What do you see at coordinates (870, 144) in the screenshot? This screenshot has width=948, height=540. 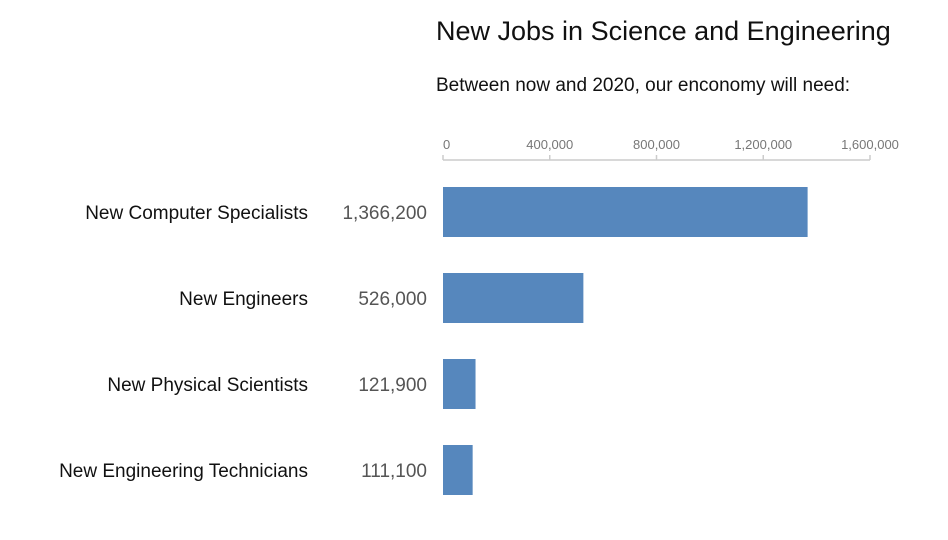 I see `x-tick-label: 1,600,000` at bounding box center [870, 144].